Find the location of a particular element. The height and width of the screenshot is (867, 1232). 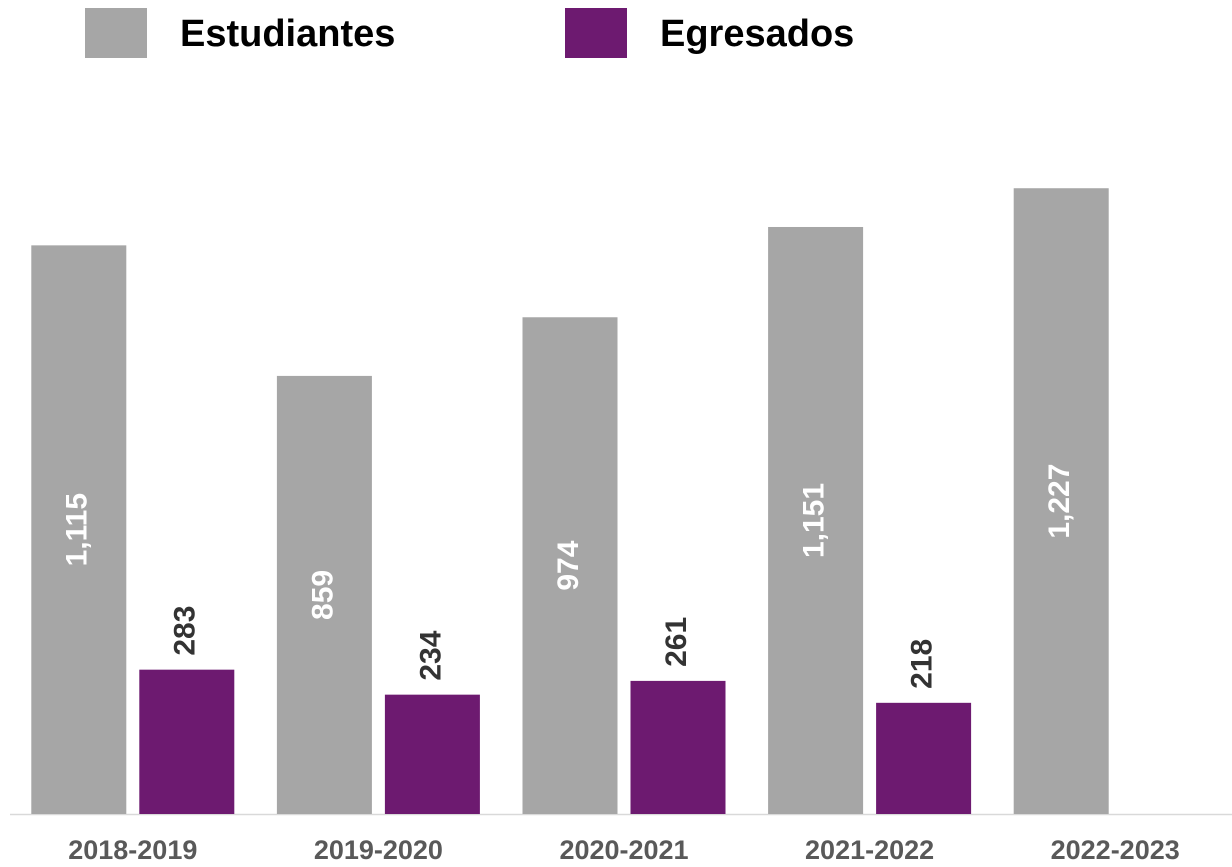

data-label: 1,151 is located at coordinates (814, 520).